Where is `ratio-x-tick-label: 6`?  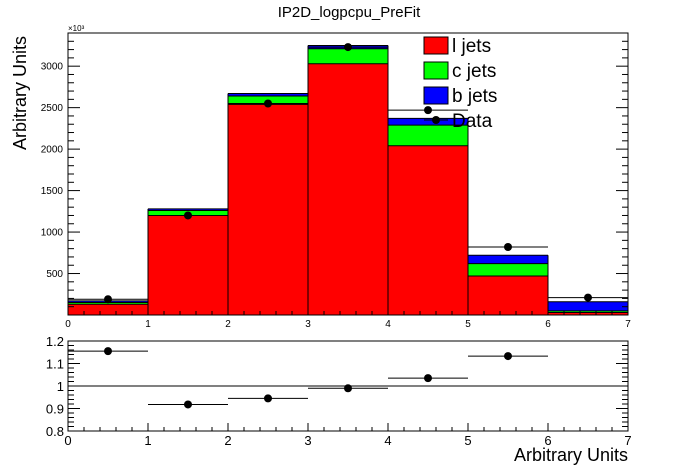
ratio-x-tick-label: 6 is located at coordinates (547, 440).